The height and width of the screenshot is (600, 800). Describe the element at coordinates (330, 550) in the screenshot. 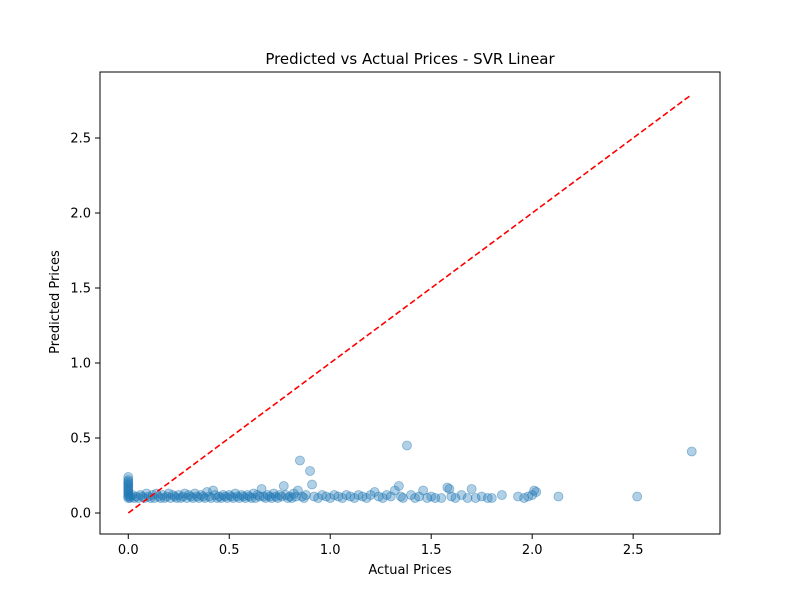

I see `x-tick-label: 1.0` at that location.